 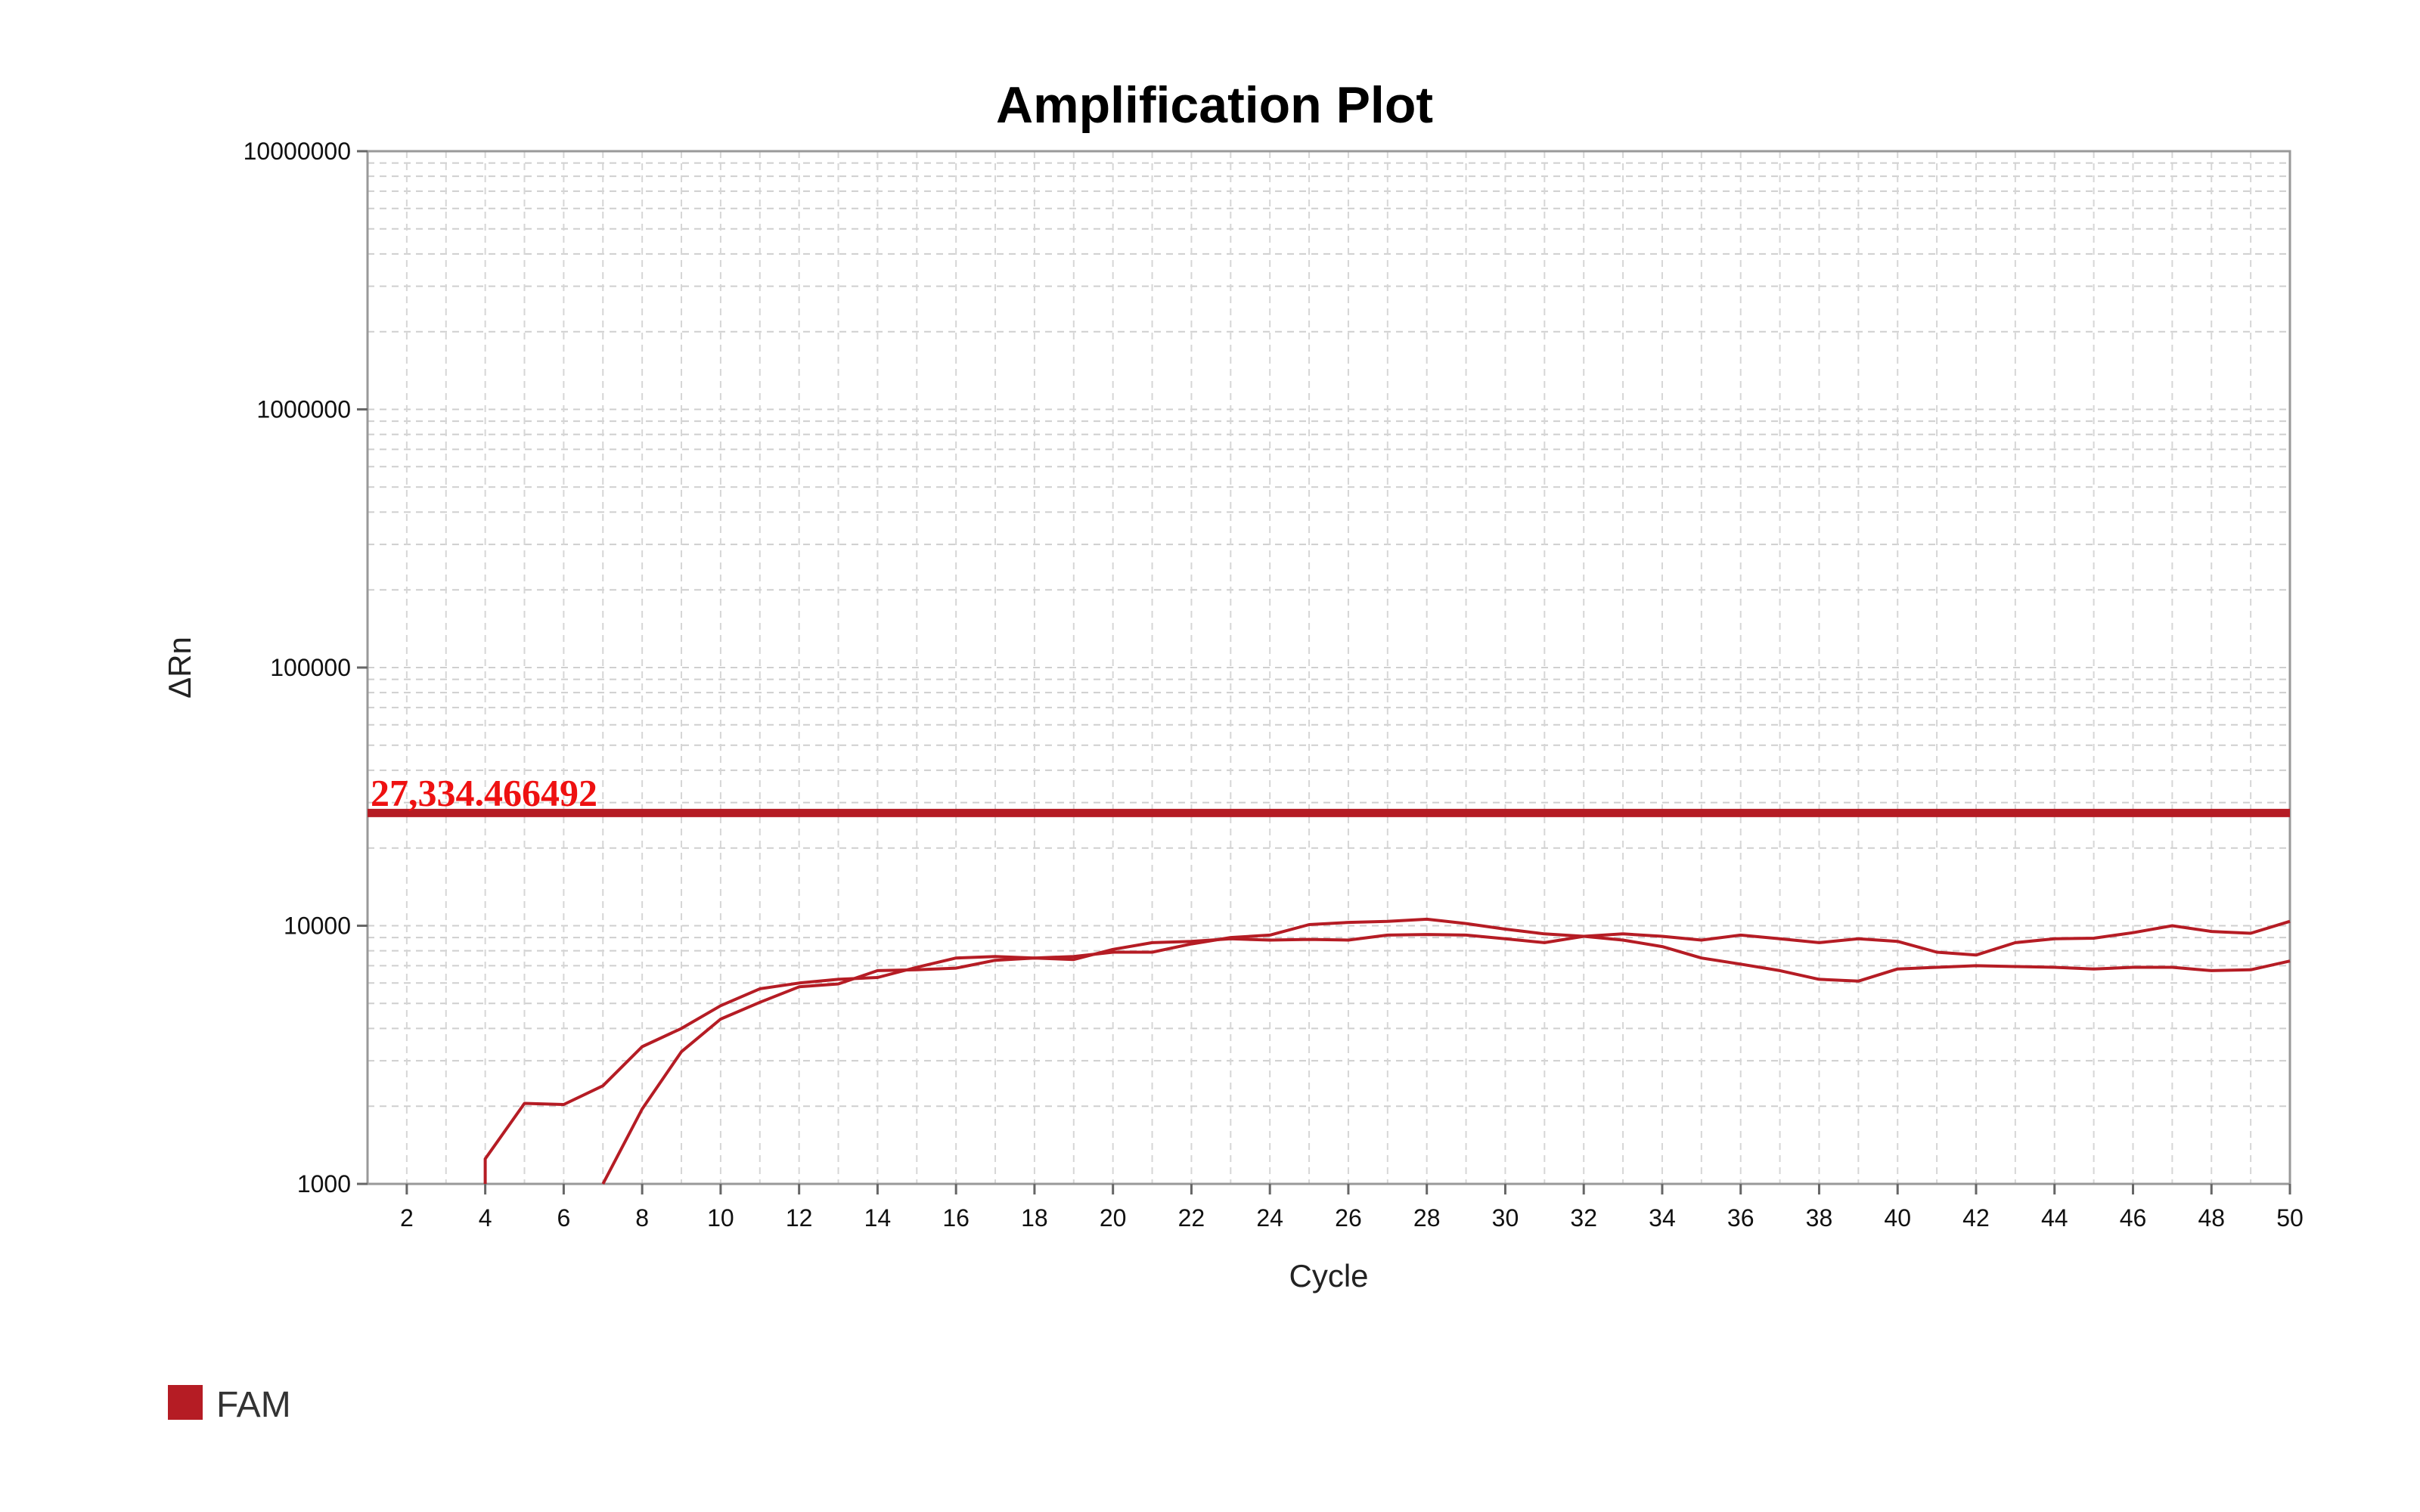 What do you see at coordinates (1214, 105) in the screenshot?
I see `chart-title: Amplification Plot` at bounding box center [1214, 105].